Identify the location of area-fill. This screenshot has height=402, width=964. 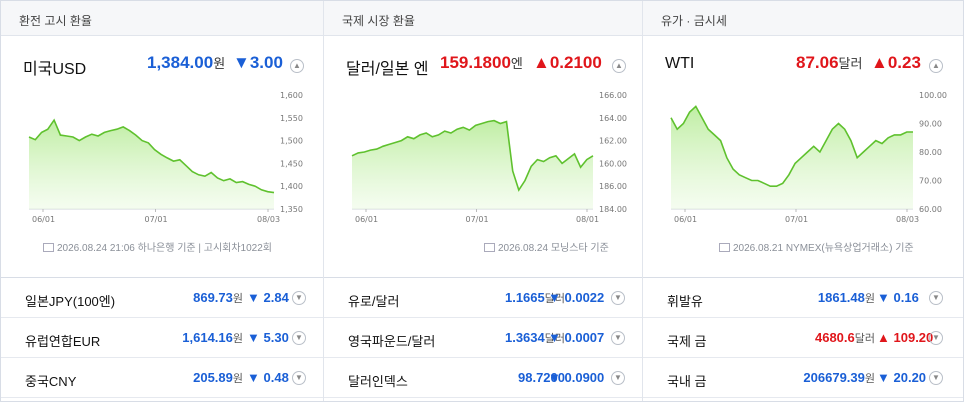
(151, 164).